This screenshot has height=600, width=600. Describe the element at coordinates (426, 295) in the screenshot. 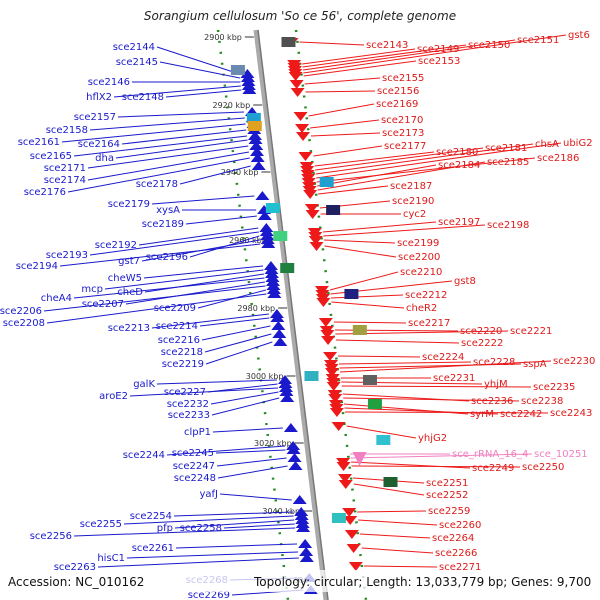

I see `right-gene-label: sce2212` at that location.